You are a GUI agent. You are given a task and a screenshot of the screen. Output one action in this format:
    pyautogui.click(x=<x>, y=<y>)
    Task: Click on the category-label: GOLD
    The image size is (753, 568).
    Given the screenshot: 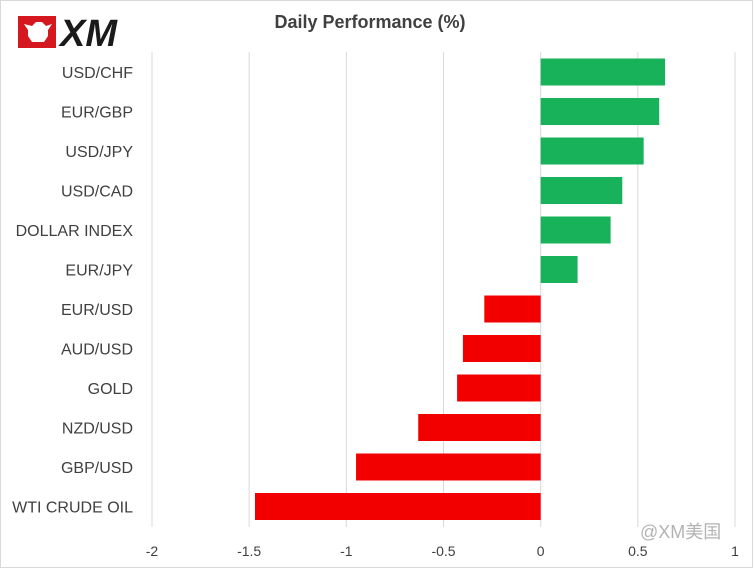 What is the action you would take?
    pyautogui.click(x=110, y=389)
    